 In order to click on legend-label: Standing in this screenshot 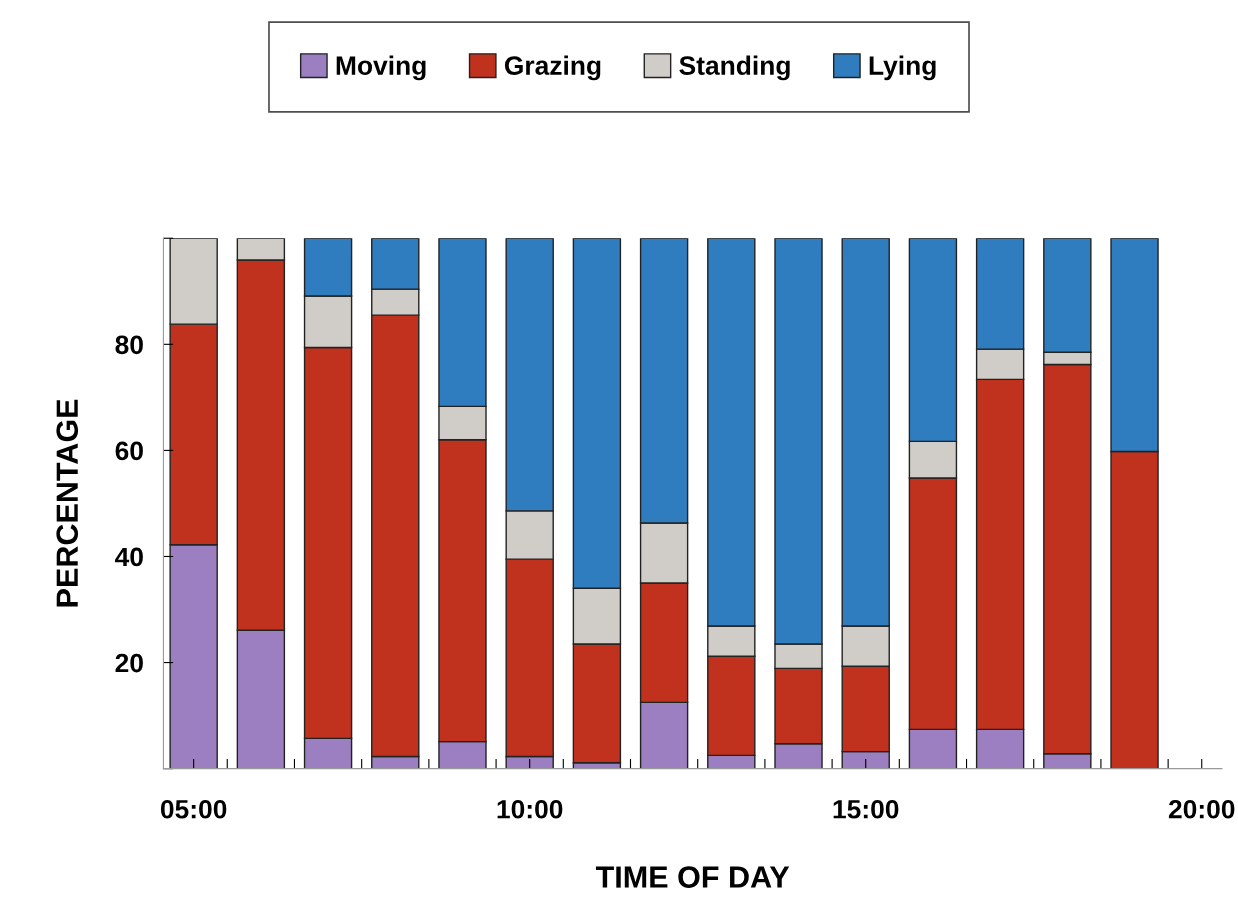, I will do `click(734, 68)`.